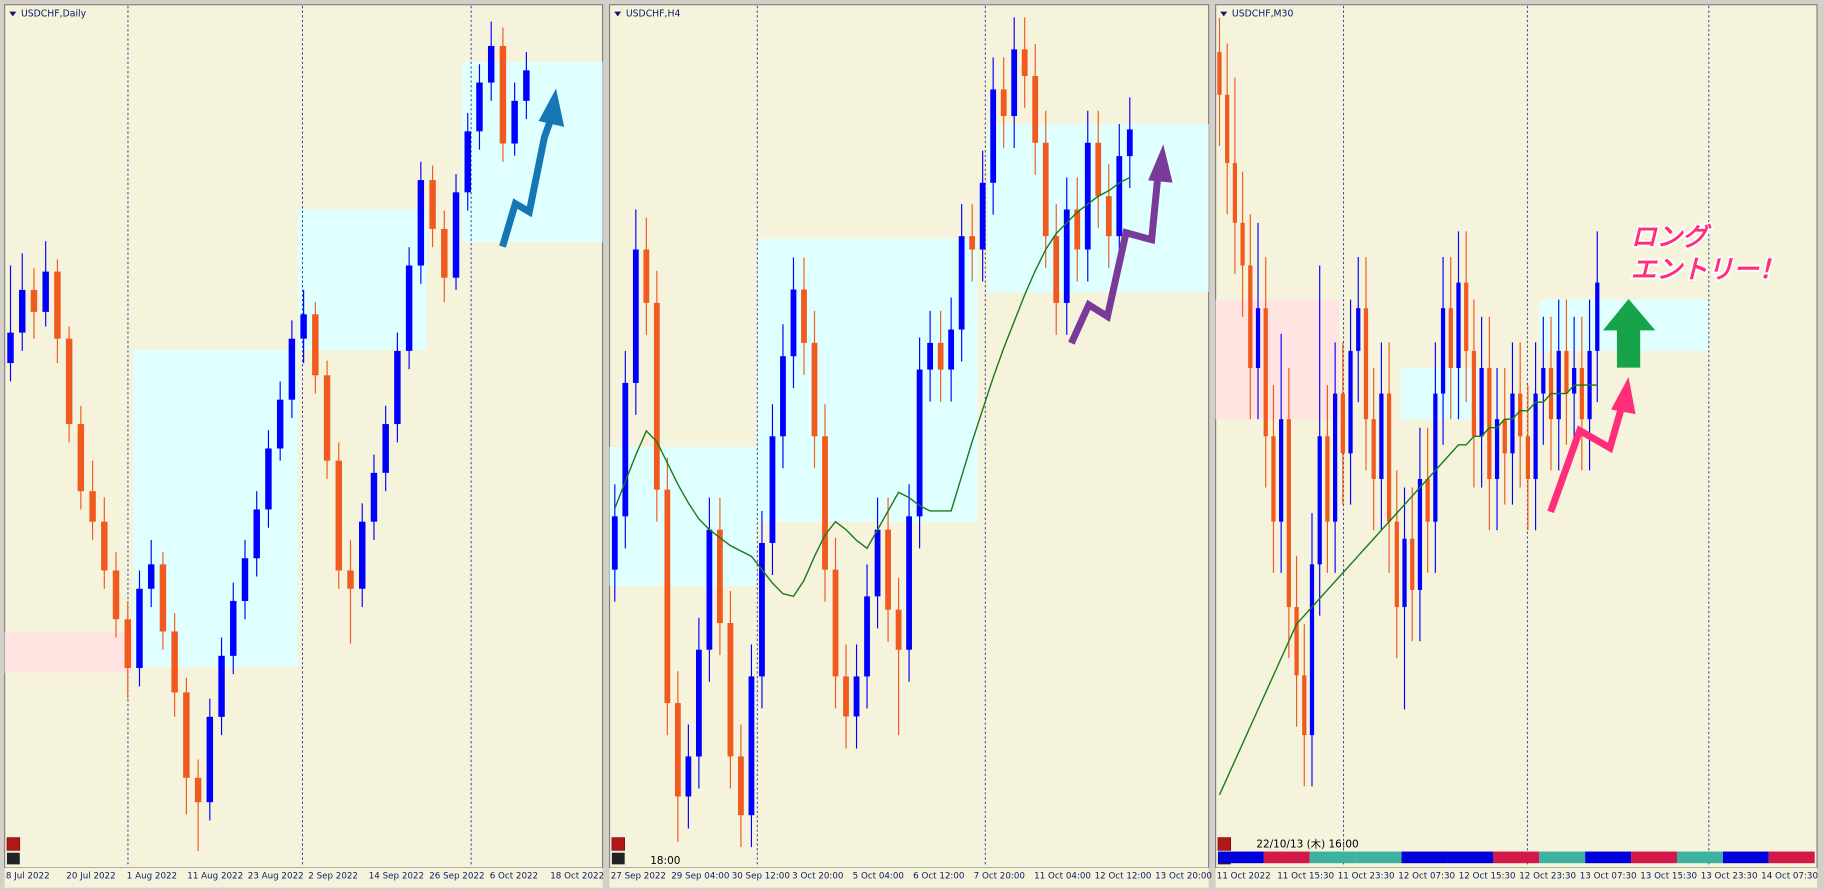 The height and width of the screenshot is (890, 1824). What do you see at coordinates (1671, 238) in the screenshot?
I see `annotation: ロング` at bounding box center [1671, 238].